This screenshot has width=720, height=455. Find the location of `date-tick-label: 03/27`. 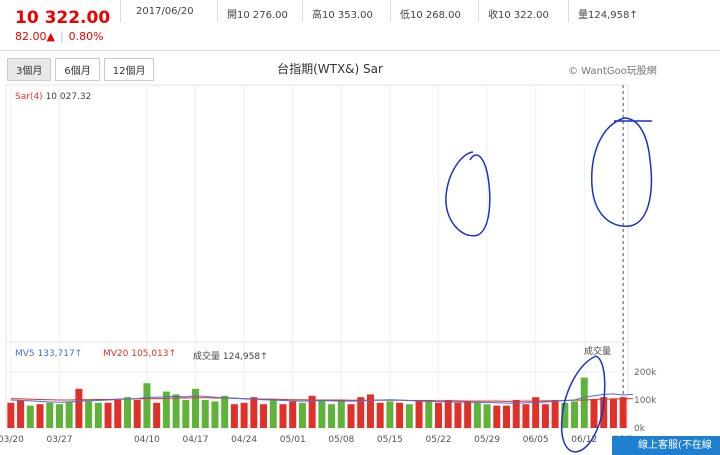

date-tick-label: 03/27 is located at coordinates (59, 440).